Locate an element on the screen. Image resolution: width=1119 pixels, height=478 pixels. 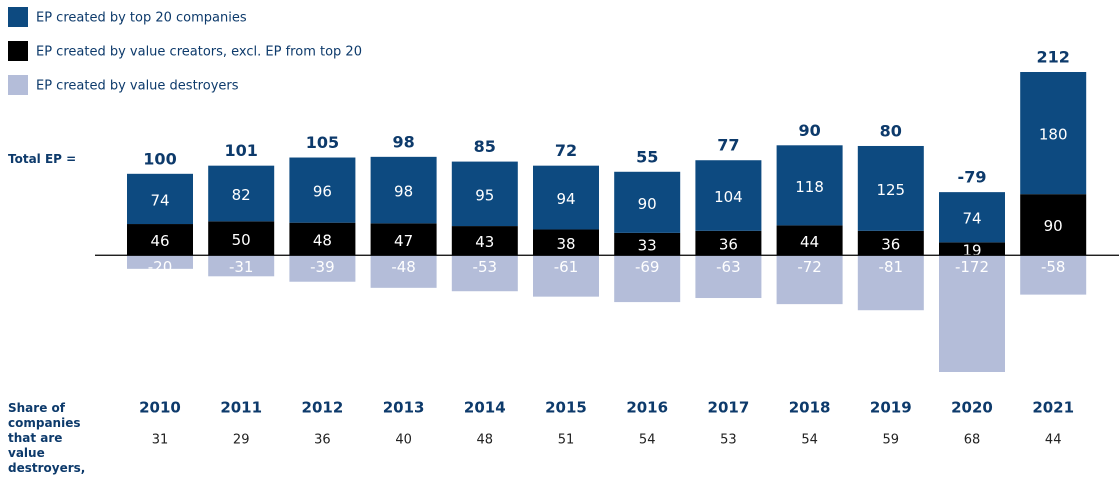
year-label: 2015 is located at coordinates (566, 408).